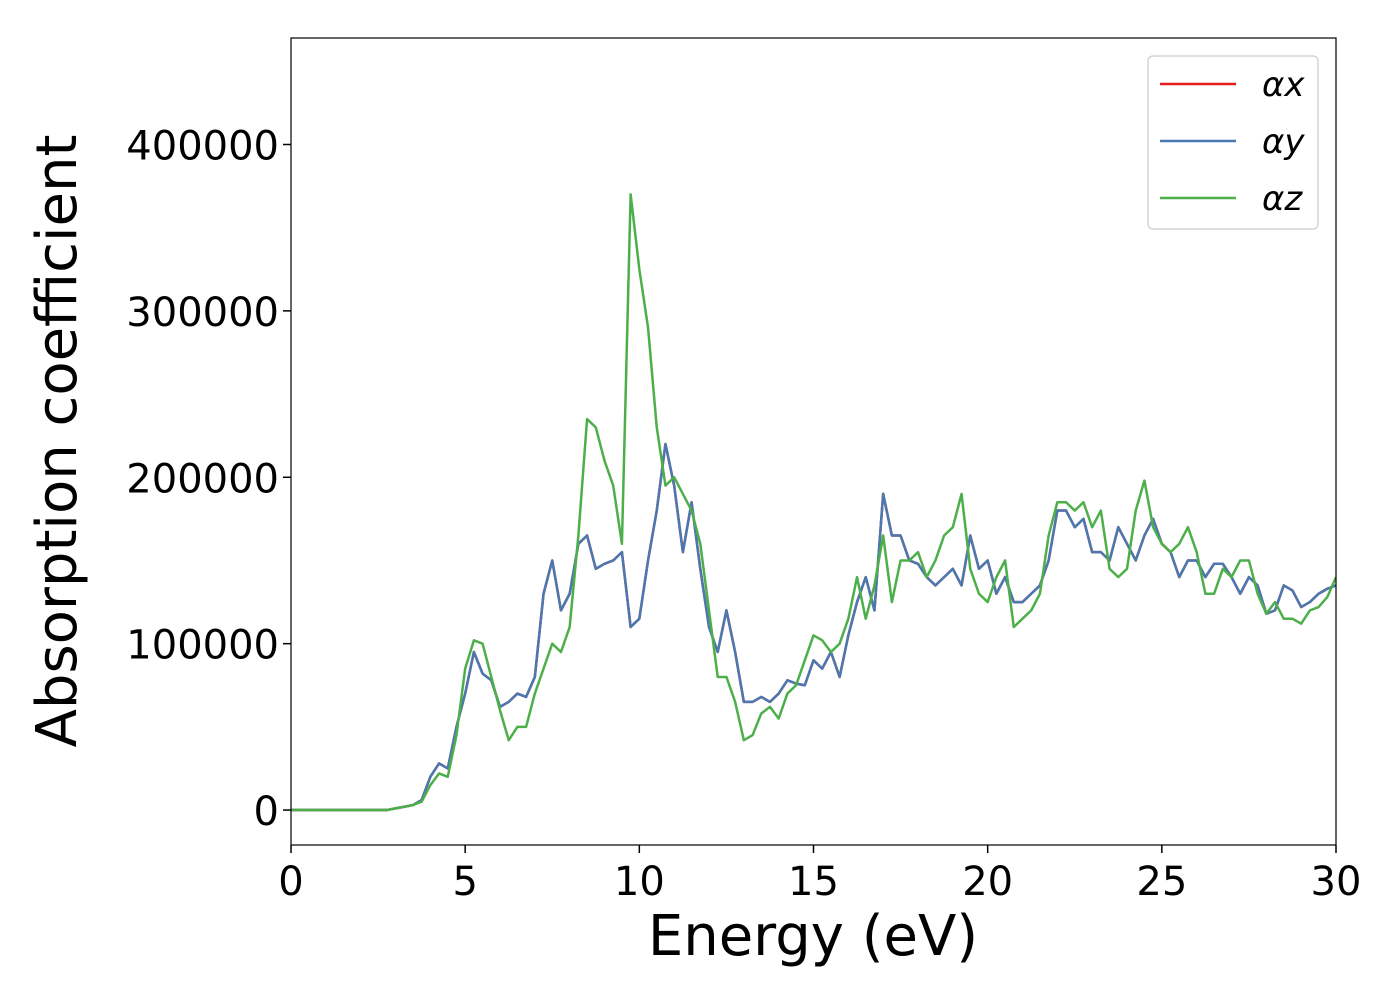  What do you see at coordinates (1336, 882) in the screenshot?
I see `x-tick-label: 30` at bounding box center [1336, 882].